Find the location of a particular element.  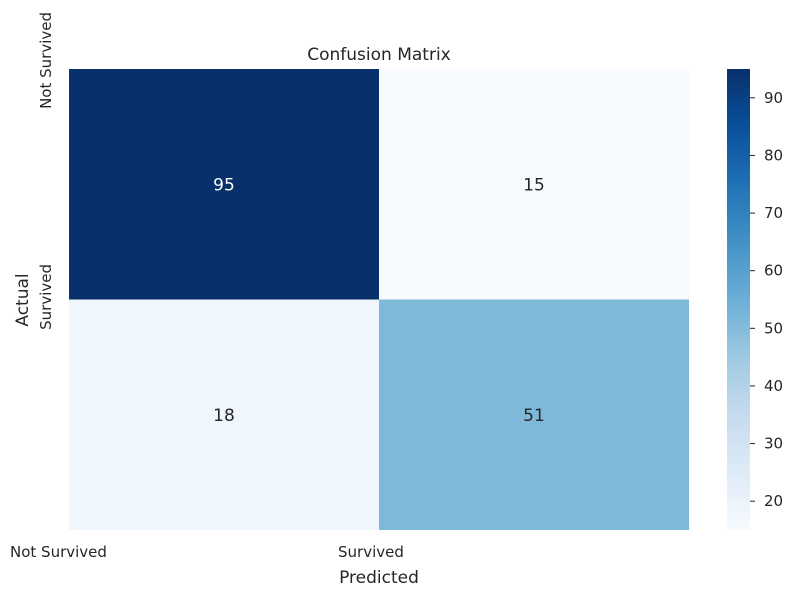

colorbar-tick-label: 20 is located at coordinates (773, 501).